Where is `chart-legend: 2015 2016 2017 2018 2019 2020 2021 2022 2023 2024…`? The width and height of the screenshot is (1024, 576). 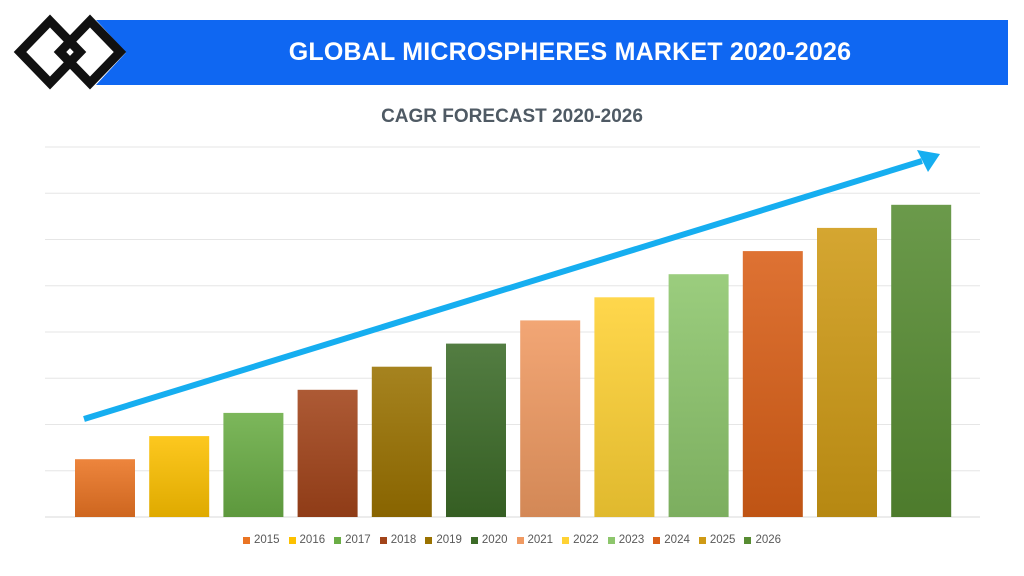 chart-legend: 2015 2016 2017 2018 2019 2020 2021 2022 2023 2024… is located at coordinates (512, 540).